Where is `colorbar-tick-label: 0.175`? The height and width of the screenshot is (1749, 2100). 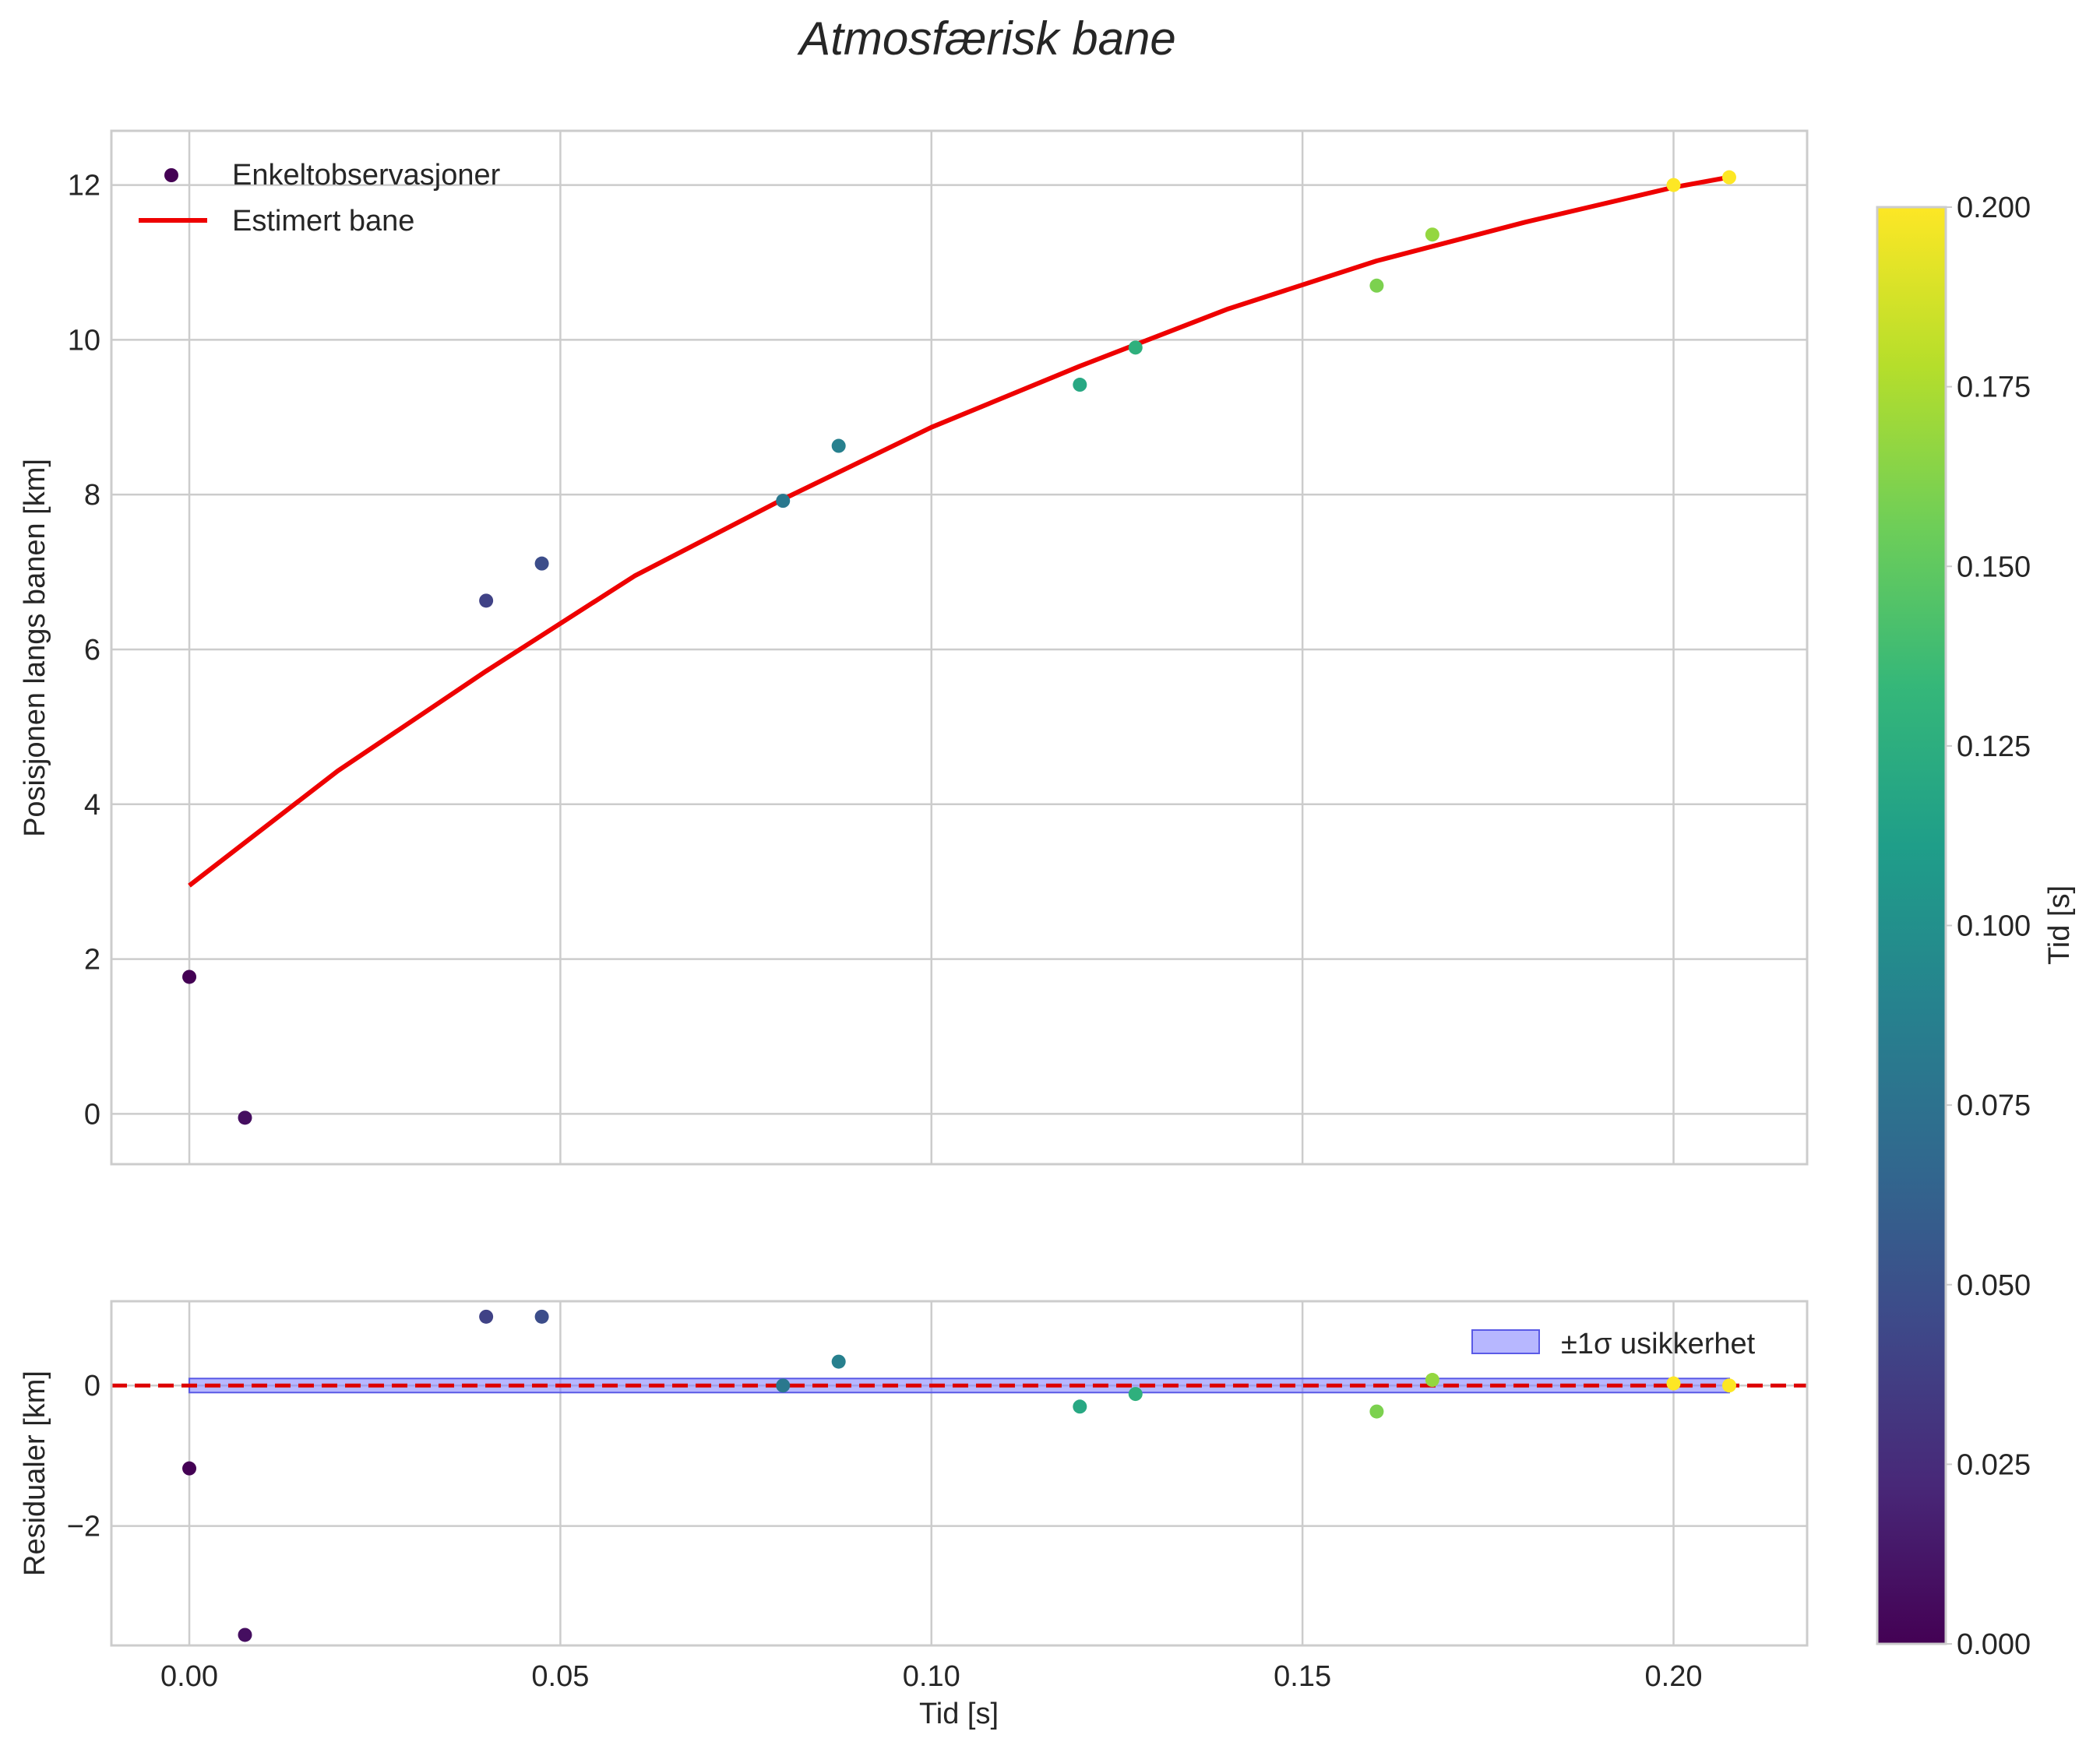 colorbar-tick-label: 0.175 is located at coordinates (1994, 387).